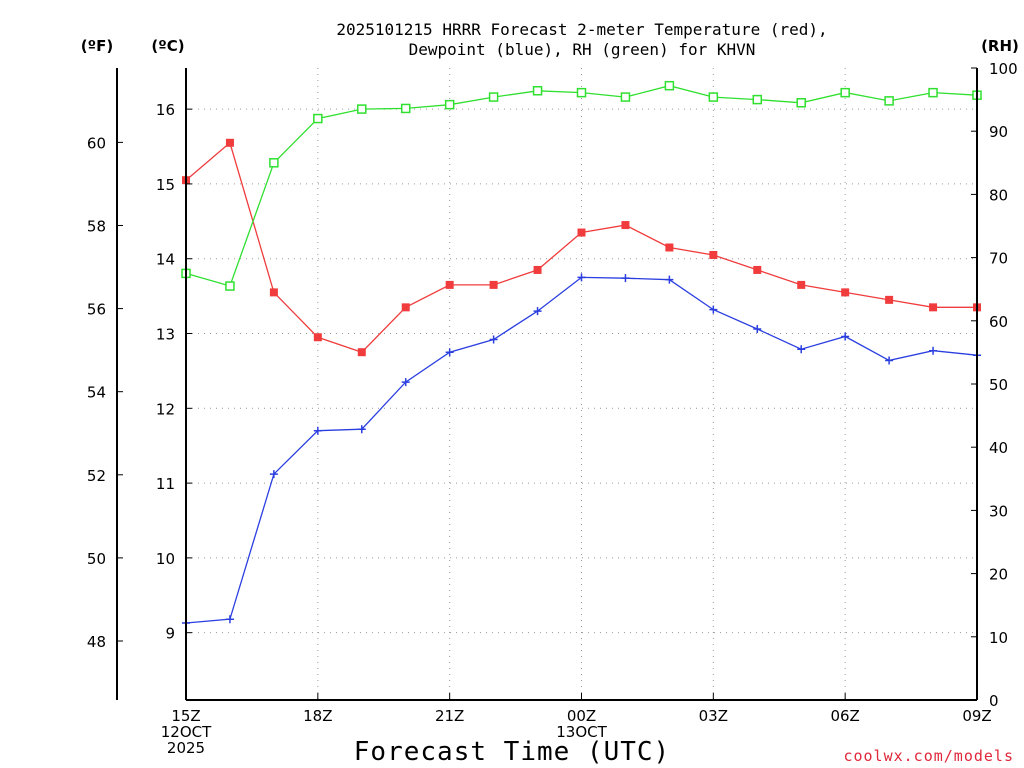 Image resolution: width=1024 pixels, height=768 pixels. Describe the element at coordinates (96, 143) in the screenshot. I see `fahrenheit-tick-label: 60` at that location.